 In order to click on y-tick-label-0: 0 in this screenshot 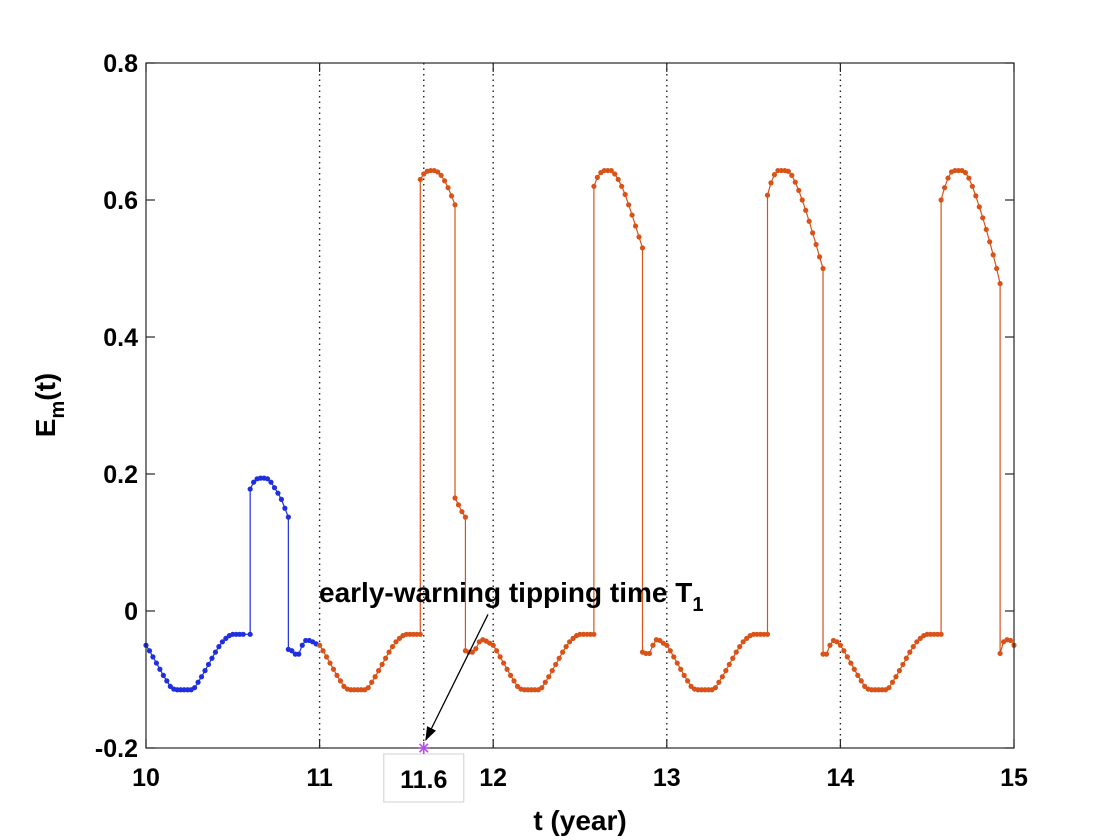, I will do `click(131, 612)`.